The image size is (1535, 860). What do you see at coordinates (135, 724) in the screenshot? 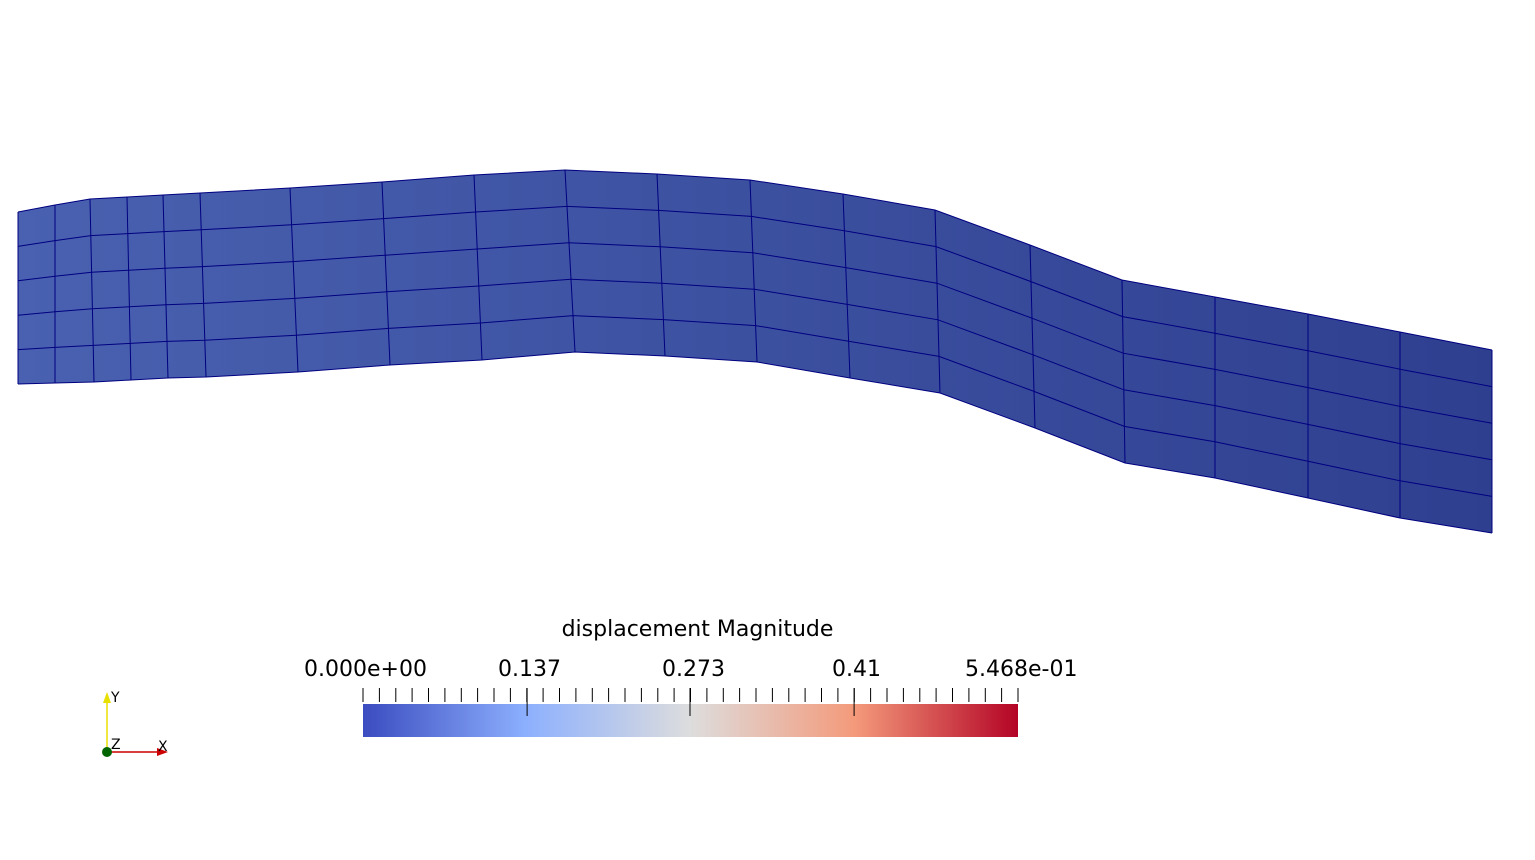
I see `orientation-axes` at bounding box center [135, 724].